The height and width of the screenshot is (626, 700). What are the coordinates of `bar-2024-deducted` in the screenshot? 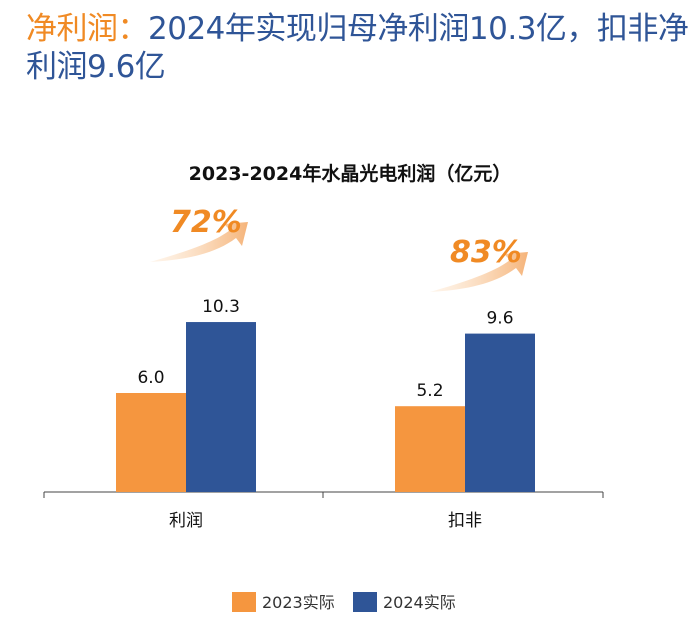 It's located at (500, 412).